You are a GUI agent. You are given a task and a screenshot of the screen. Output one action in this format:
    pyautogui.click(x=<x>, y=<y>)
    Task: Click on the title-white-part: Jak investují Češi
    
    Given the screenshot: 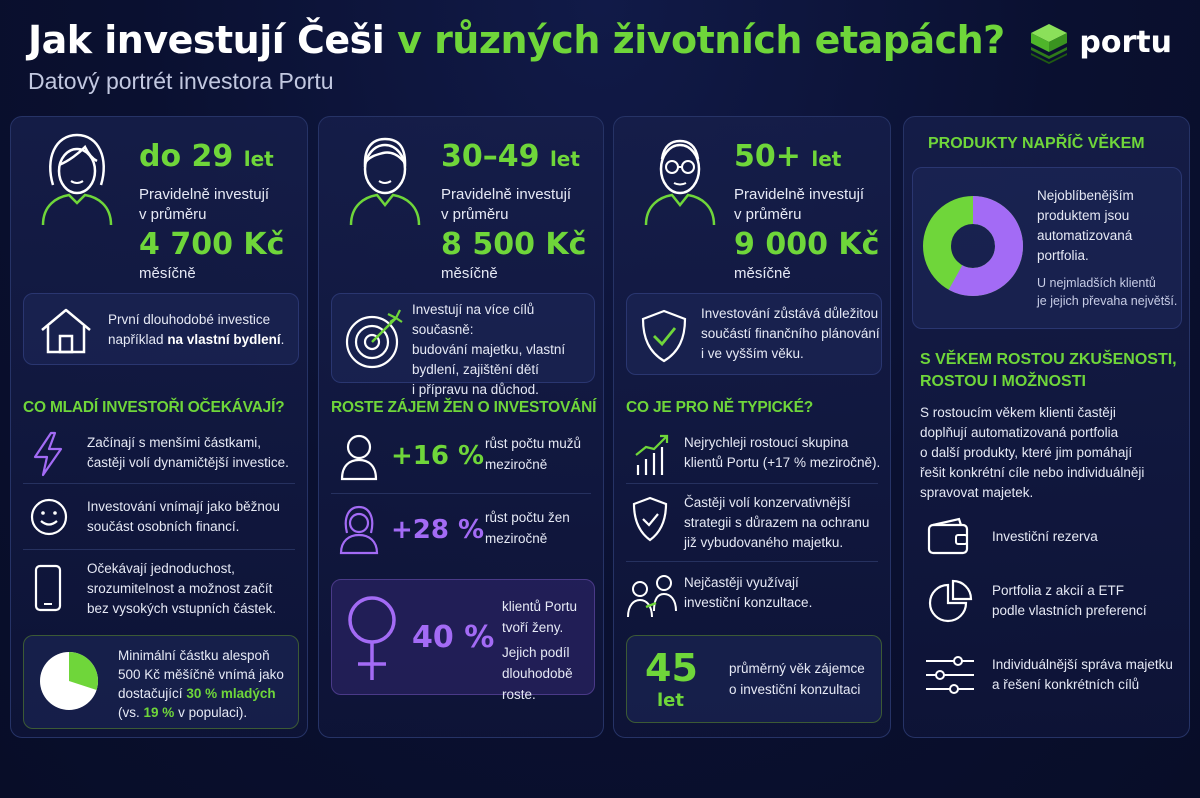 What is the action you would take?
    pyautogui.click(x=206, y=40)
    